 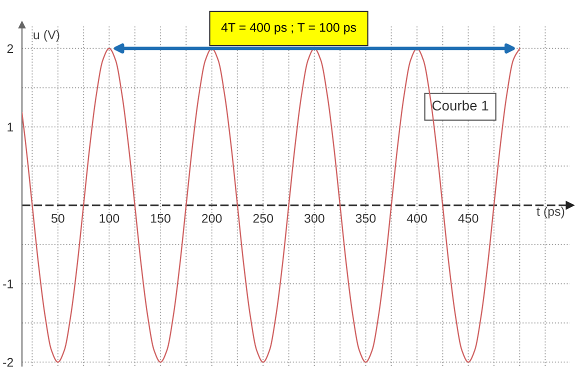 I want to click on annotation: 4T = 400 ps ; T = 100 ps, so click(x=288, y=28).